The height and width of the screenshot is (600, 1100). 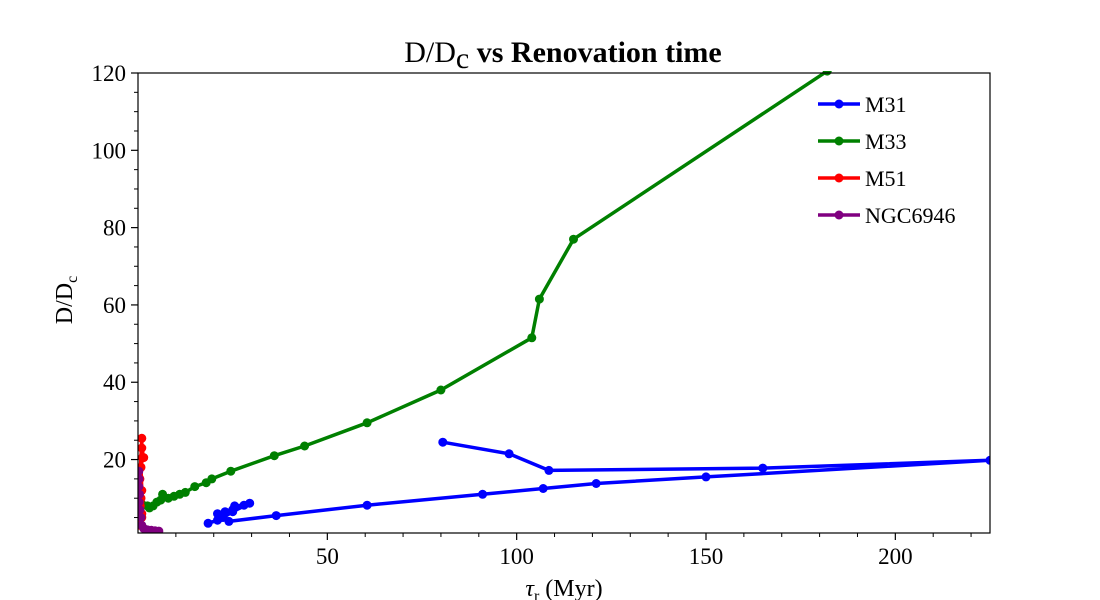 What do you see at coordinates (706, 556) in the screenshot?
I see `x-tick-label: 150` at bounding box center [706, 556].